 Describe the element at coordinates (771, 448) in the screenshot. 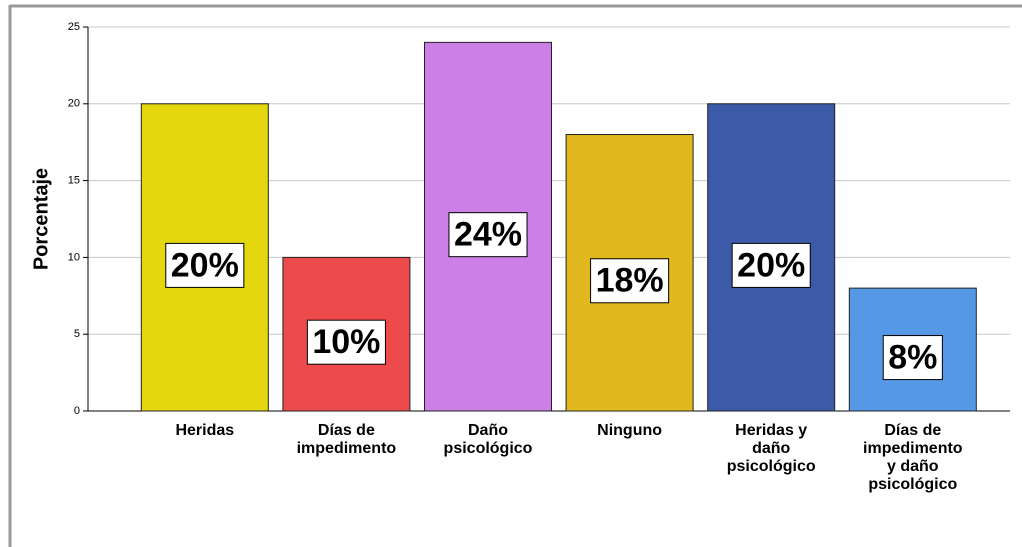

I see `x-tick-label: Heridas y daño psicológico` at that location.